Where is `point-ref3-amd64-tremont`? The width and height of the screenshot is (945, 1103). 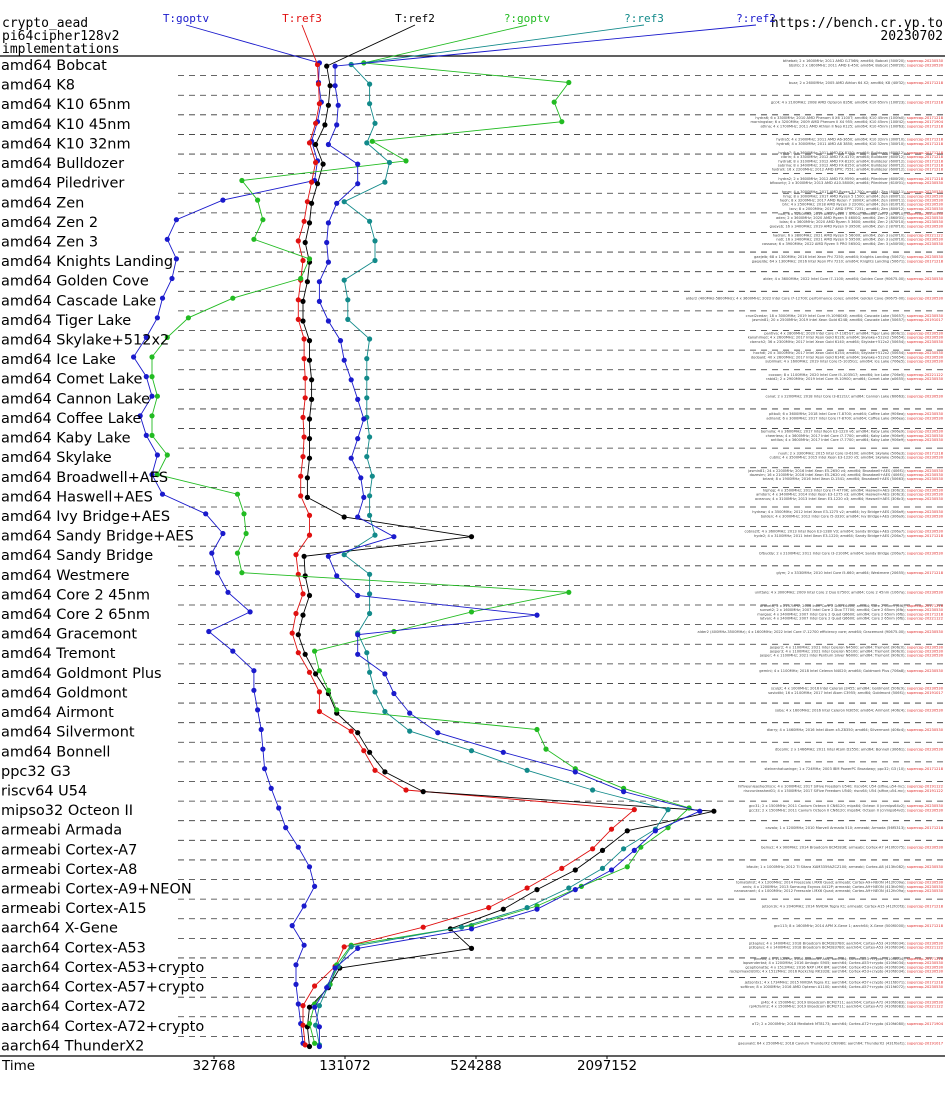
point-ref3-amd64-tremont is located at coordinates (367, 653).